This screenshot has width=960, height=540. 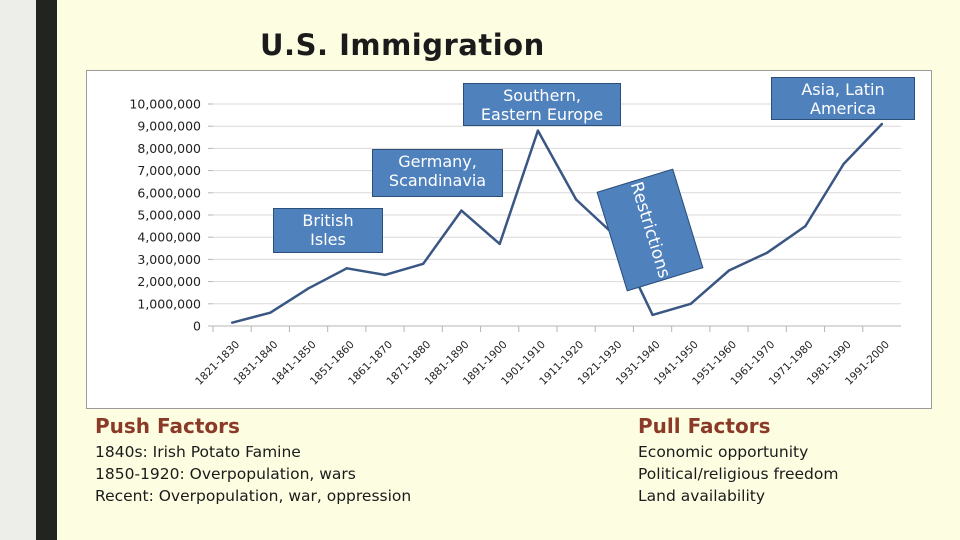 What do you see at coordinates (437, 161) in the screenshot?
I see `callout-germany-line1: Germany,` at bounding box center [437, 161].